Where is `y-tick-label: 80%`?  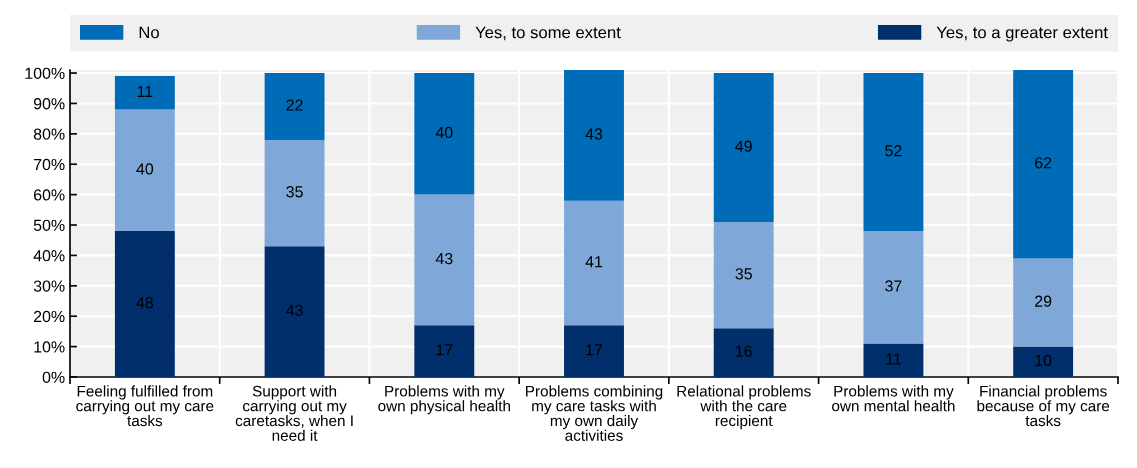
y-tick-label: 80% is located at coordinates (49, 134).